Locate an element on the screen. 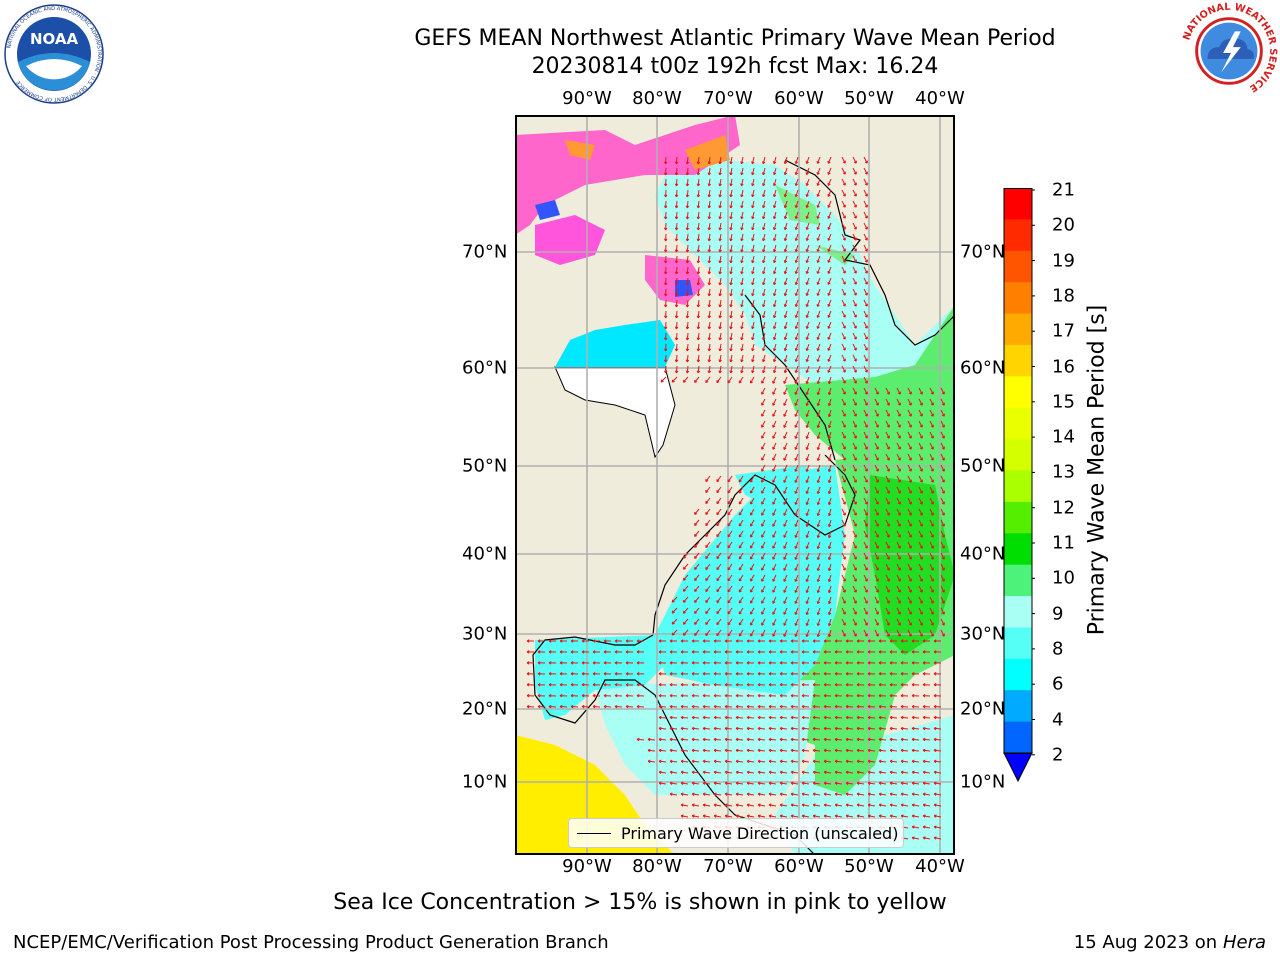  colorbar-tick-label: 8 is located at coordinates (1058, 649).